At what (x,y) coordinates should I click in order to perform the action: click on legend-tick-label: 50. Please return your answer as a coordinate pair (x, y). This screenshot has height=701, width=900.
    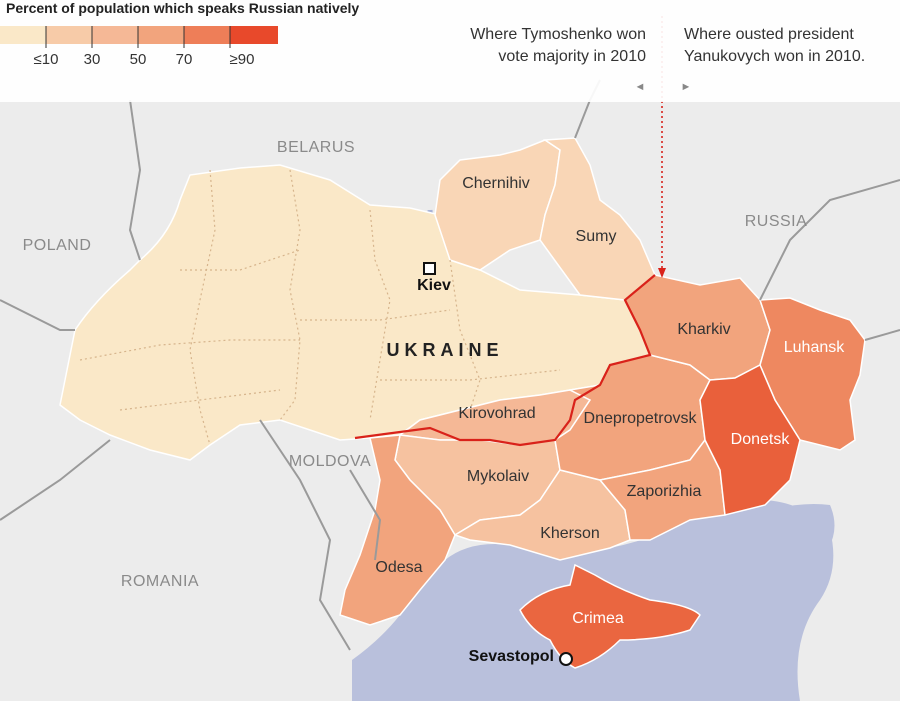
    Looking at the image, I should click on (138, 59).